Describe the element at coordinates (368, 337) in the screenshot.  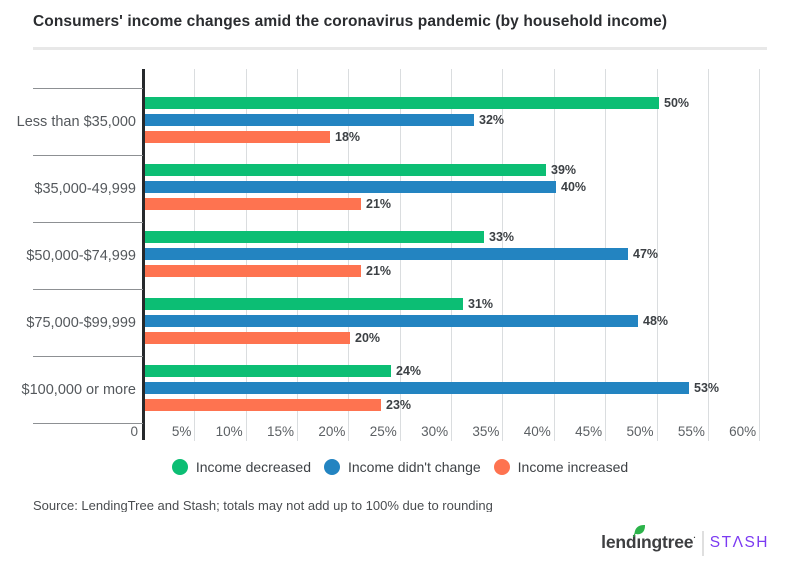
I see `bar-value-label: 20%` at that location.